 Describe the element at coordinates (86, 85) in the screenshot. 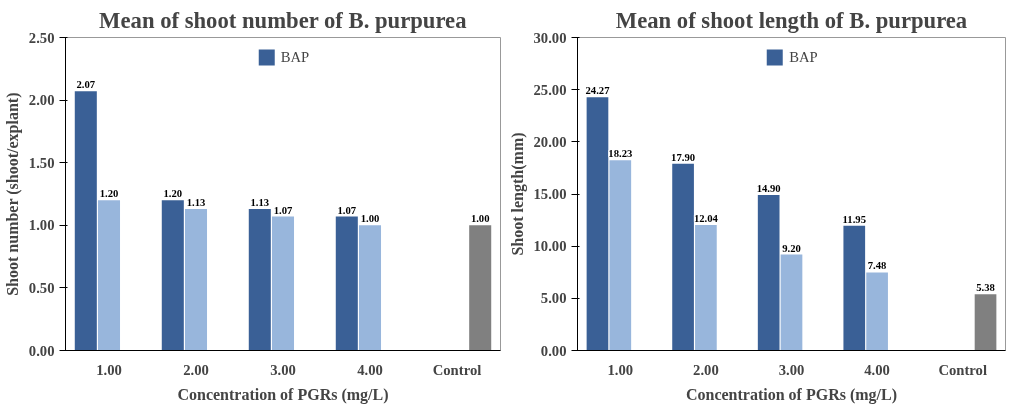

I see `data-label: 2.07` at that location.